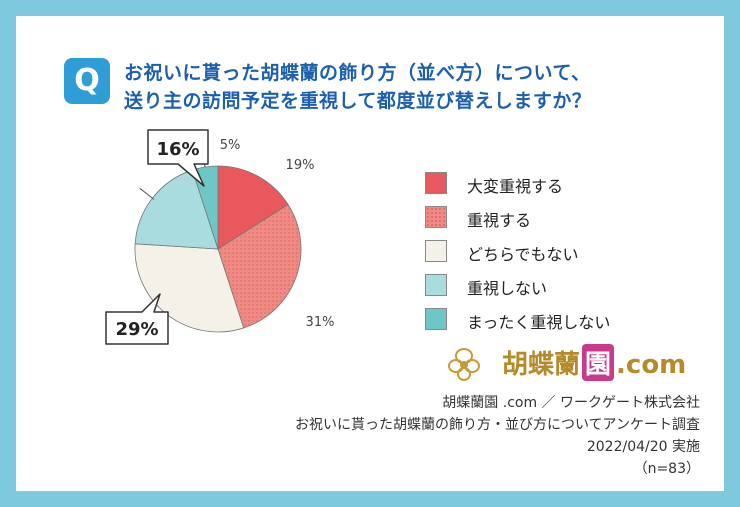  I want to click on question-line-2: 送り主の訪問予定を重視して都度並び替えしますか？, so click(358, 101).